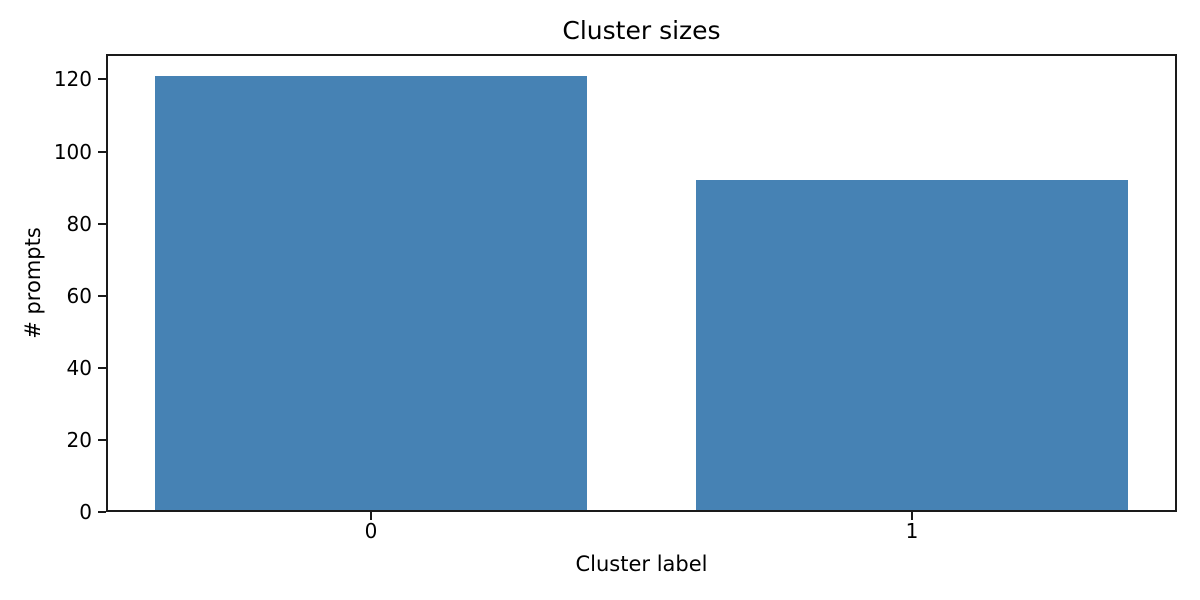 The image size is (1200, 600). What do you see at coordinates (33, 283) in the screenshot?
I see `y-axis-label: # prompts` at bounding box center [33, 283].